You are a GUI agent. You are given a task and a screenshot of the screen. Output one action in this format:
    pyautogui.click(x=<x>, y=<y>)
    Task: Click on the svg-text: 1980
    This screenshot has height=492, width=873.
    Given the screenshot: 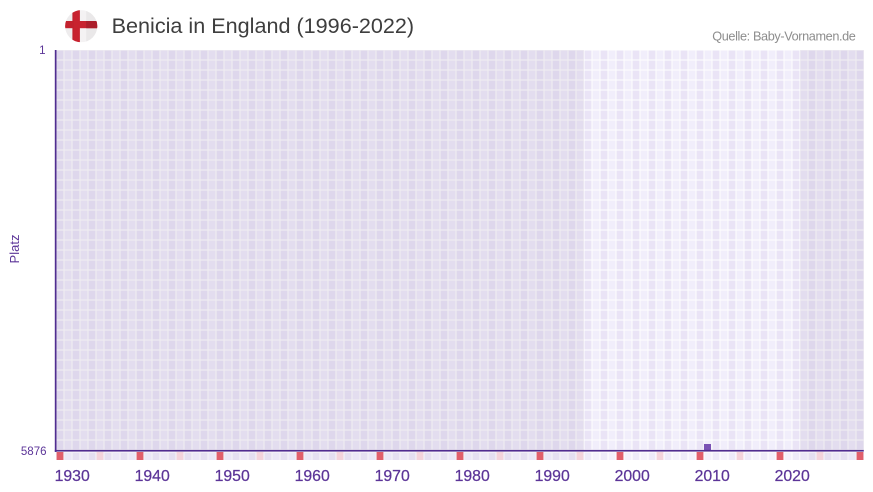 What is the action you would take?
    pyautogui.click(x=472, y=476)
    